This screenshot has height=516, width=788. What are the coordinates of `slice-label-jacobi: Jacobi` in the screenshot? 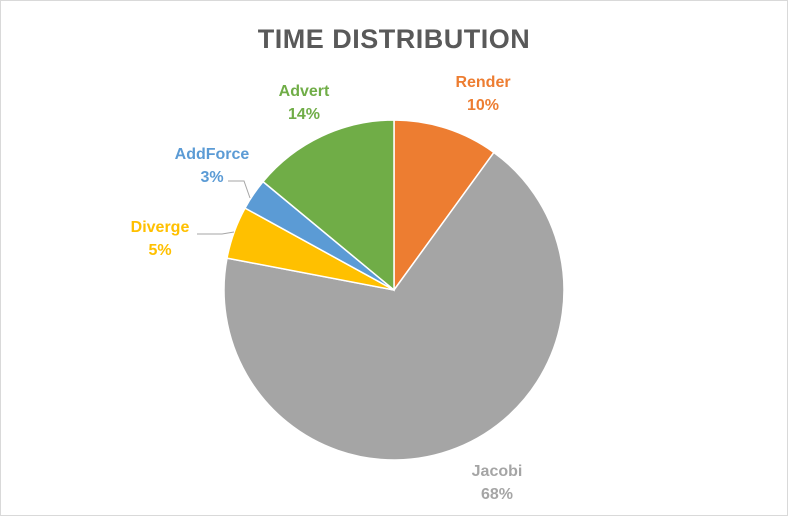 It's located at (497, 471).